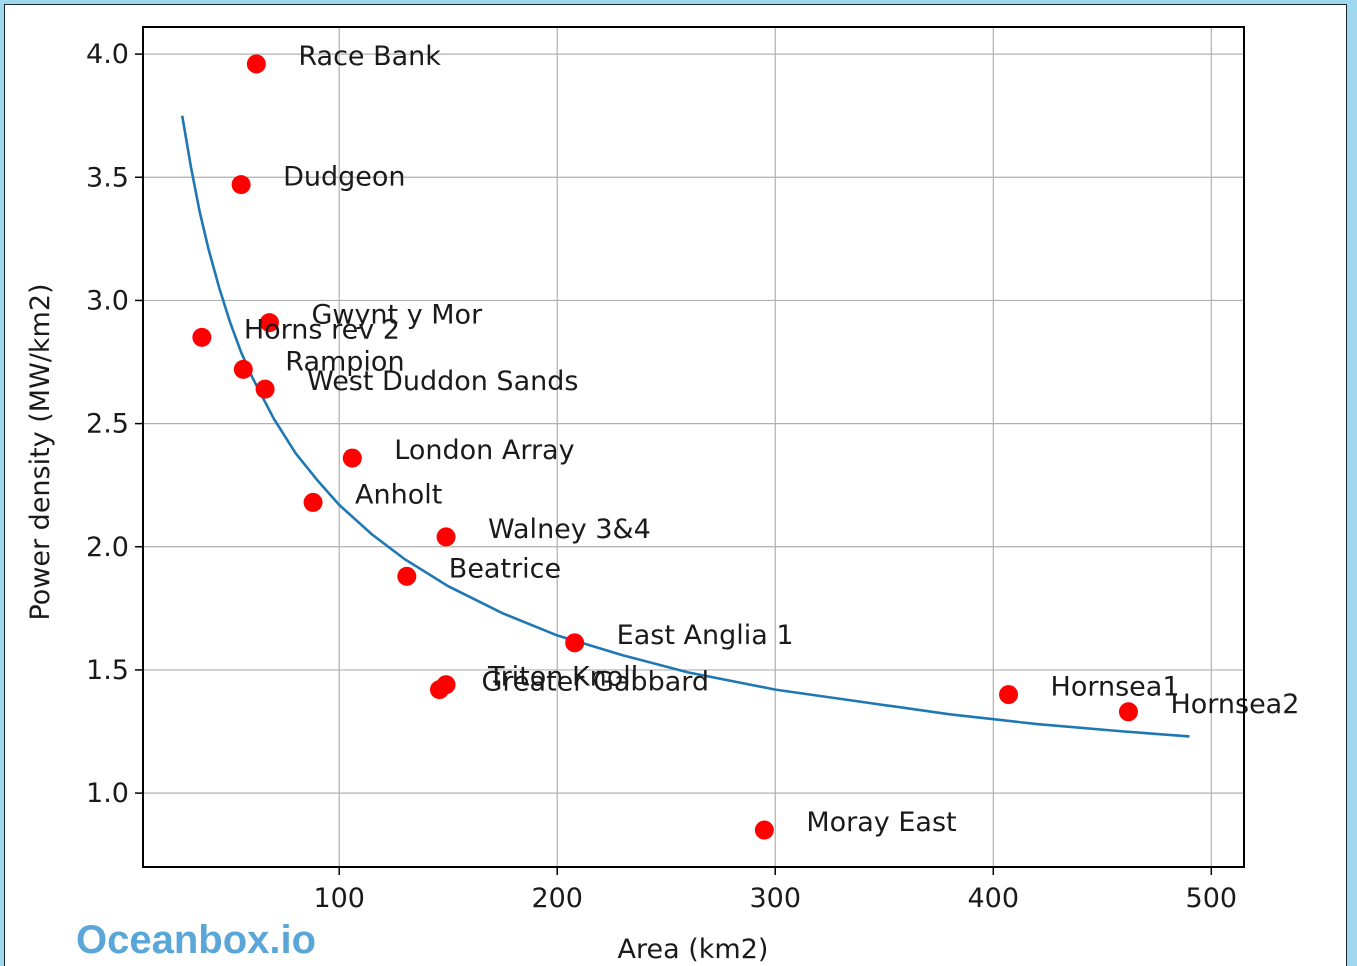 Image resolution: width=1357 pixels, height=966 pixels. I want to click on point-label: Moray East, so click(881, 822).